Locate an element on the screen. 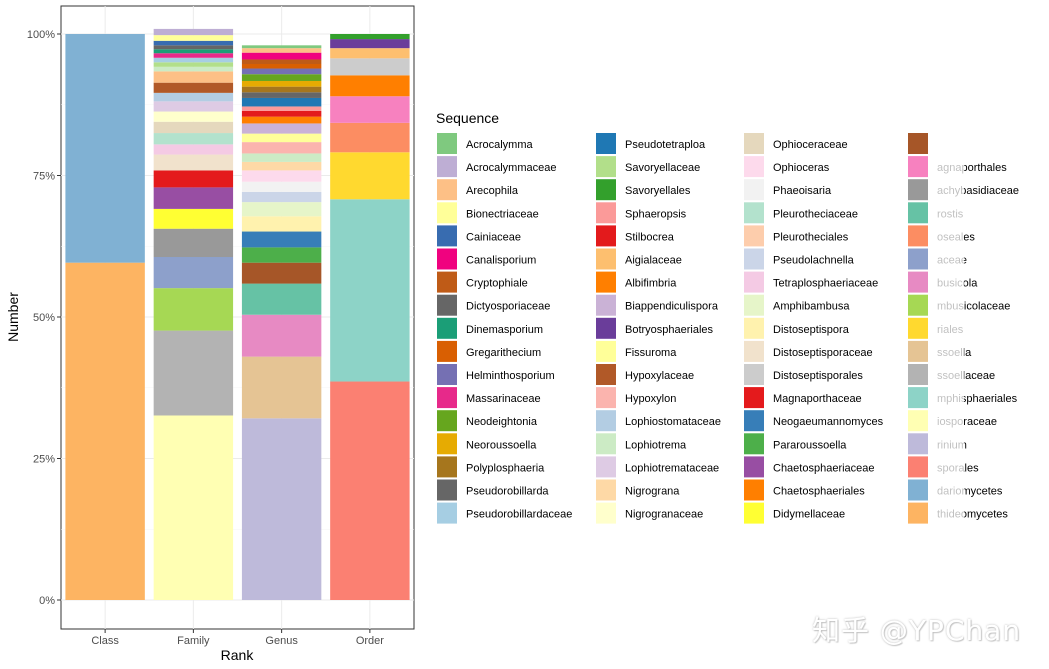 Image resolution: width=1049 pixels, height=669 pixels. legend-item: Magnaporthaceae is located at coordinates (803, 398).